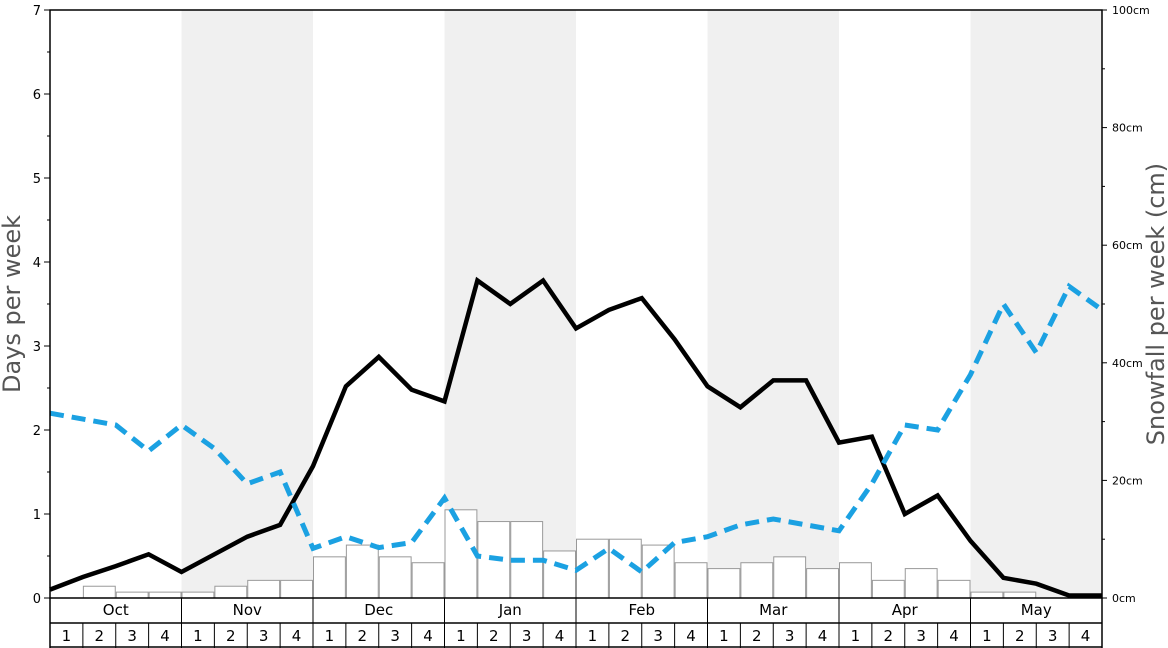 This screenshot has width=1168, height=648. I want to click on month-label: Feb, so click(641, 610).